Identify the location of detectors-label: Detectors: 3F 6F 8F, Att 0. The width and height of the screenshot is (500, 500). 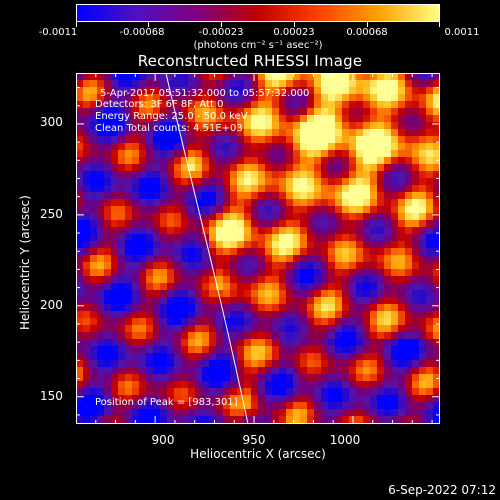
(159, 104).